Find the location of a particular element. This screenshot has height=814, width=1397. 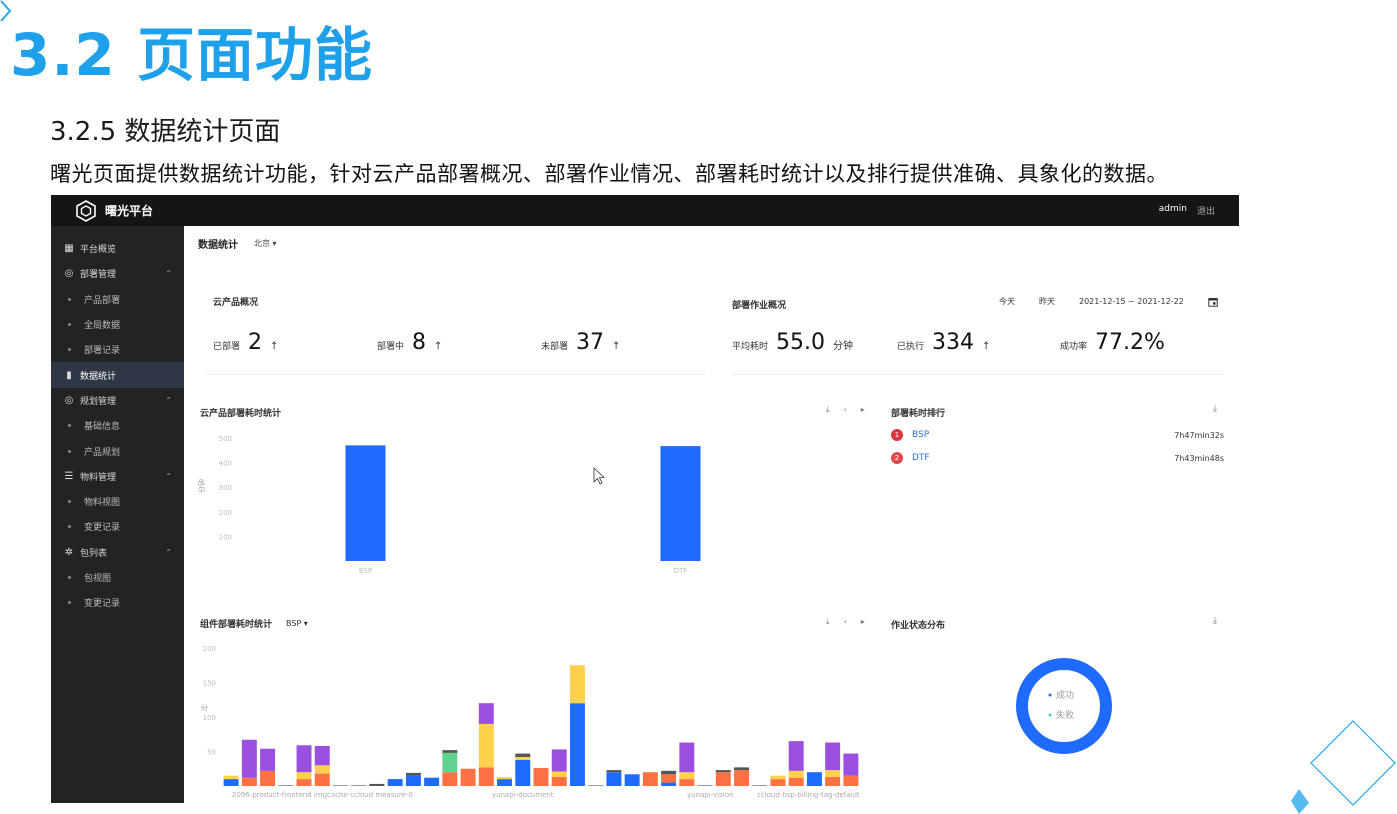

corner-decoration-icon is located at coordinates (6, 11).